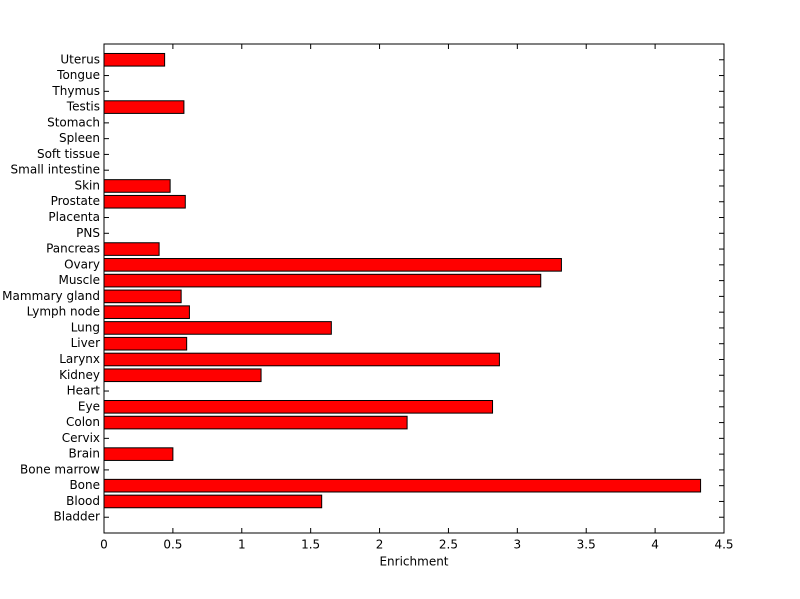 The height and width of the screenshot is (599, 800). Describe the element at coordinates (83, 422) in the screenshot. I see `y-tick-label: Colon` at that location.